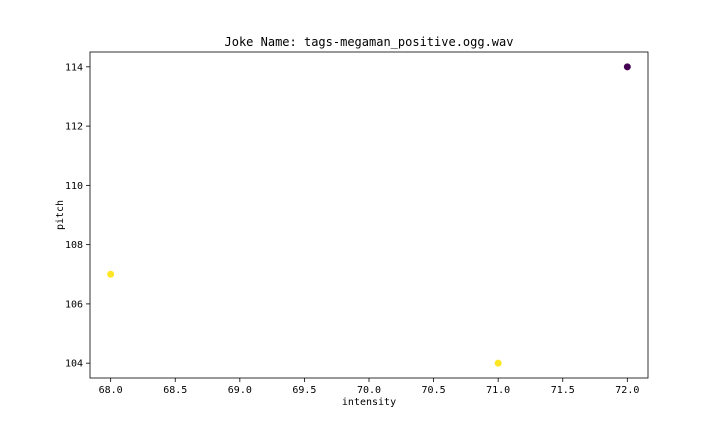 The width and height of the screenshot is (720, 437). Describe the element at coordinates (74, 127) in the screenshot. I see `y-tick-label: 112` at that location.